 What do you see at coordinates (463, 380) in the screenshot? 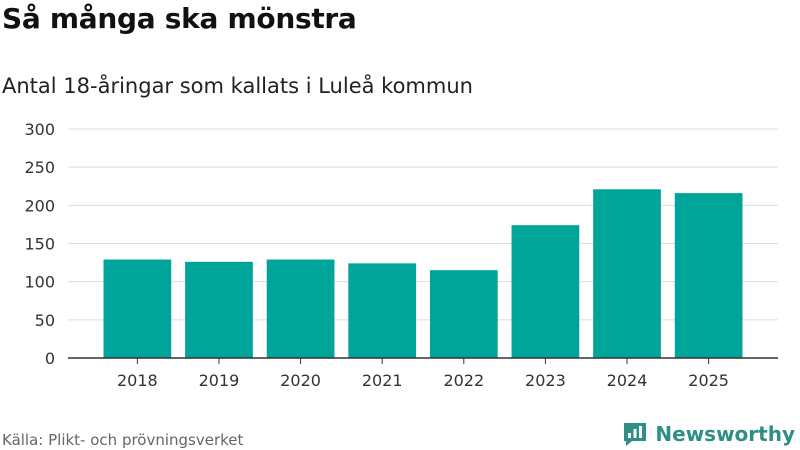
I see `x-tick-label: 2022` at bounding box center [463, 380].